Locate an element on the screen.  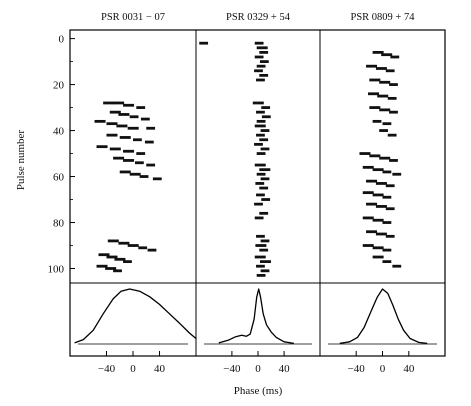
y-axis-title: Pulse number is located at coordinates (21, 160).